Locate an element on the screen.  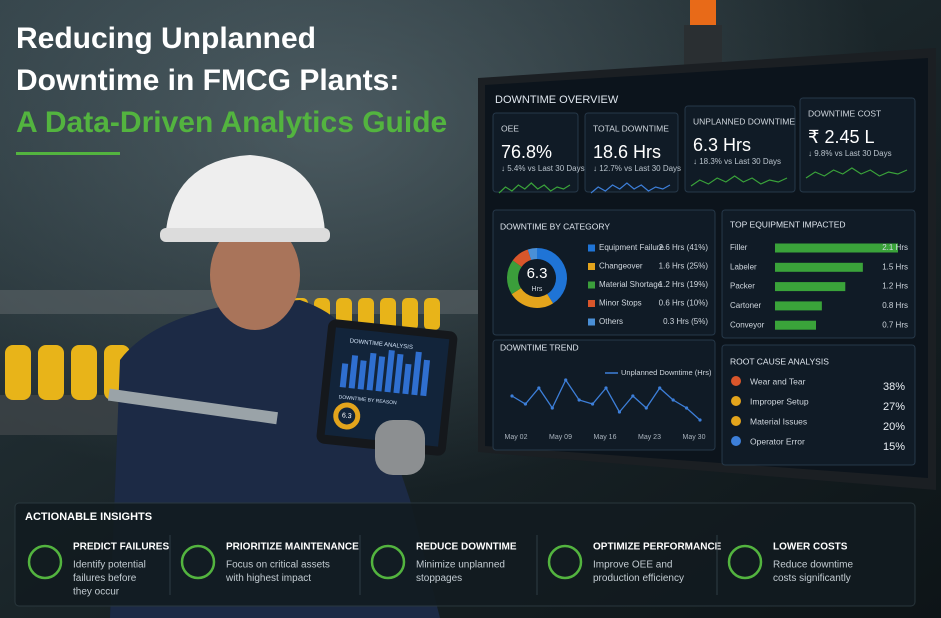
legend-label: Others is located at coordinates (611, 321).